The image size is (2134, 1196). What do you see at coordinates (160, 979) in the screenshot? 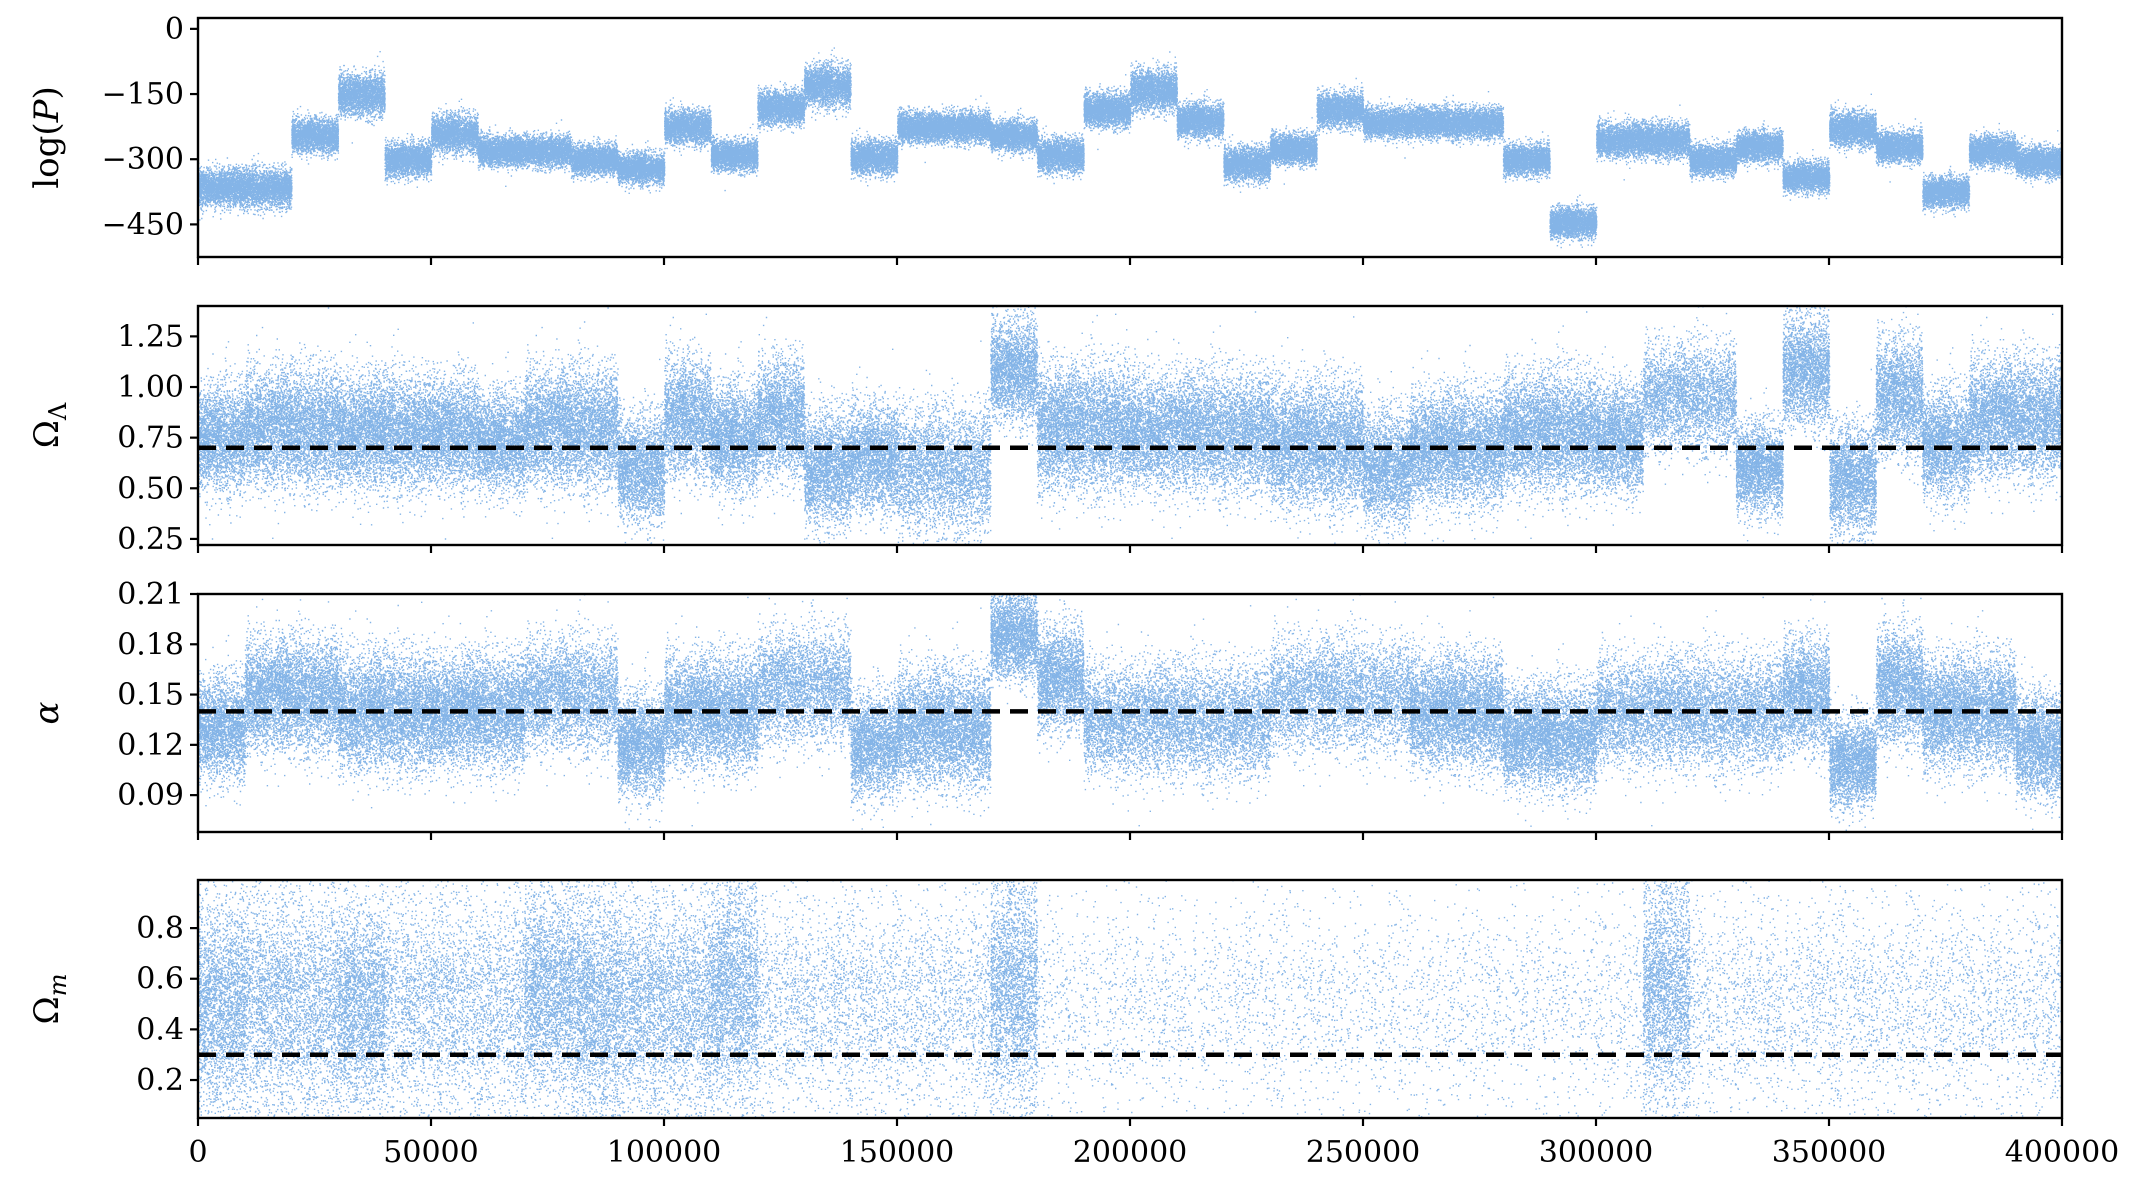
I see `y-tick-label: 0.6` at bounding box center [160, 979].